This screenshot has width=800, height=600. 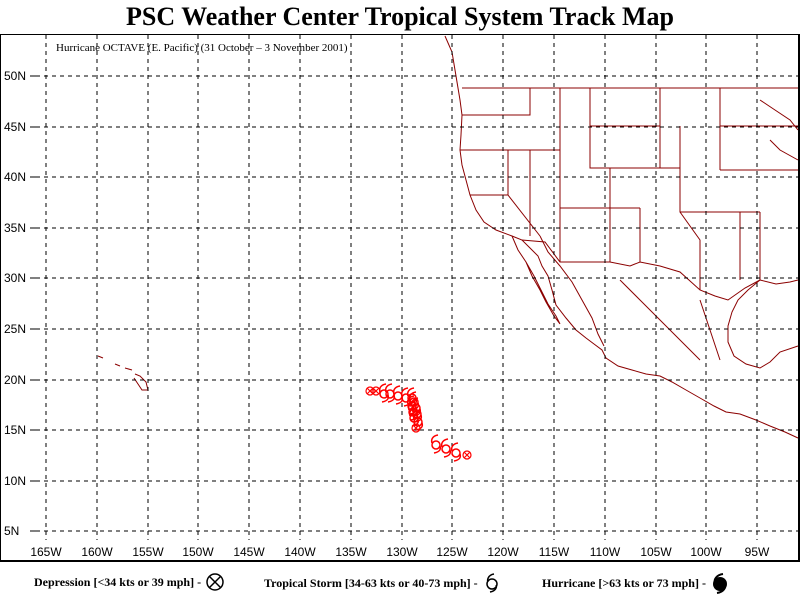 I want to click on lon-label: 140W, so click(x=300, y=552).